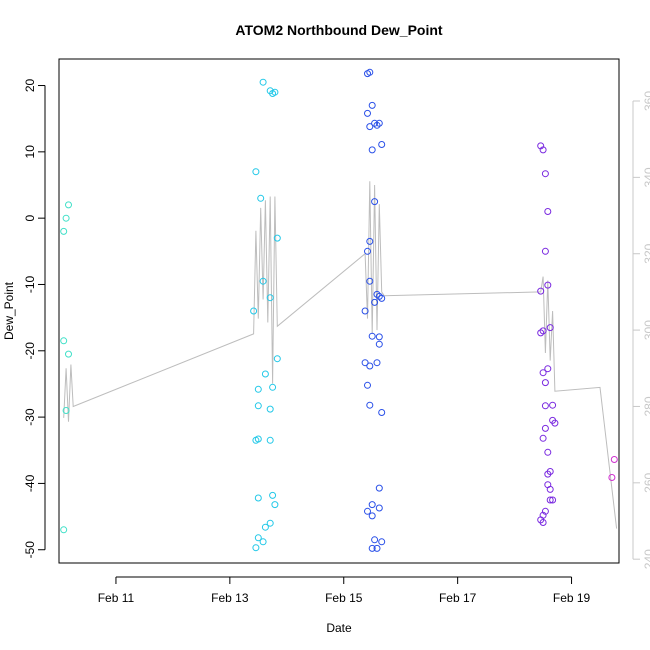 The width and height of the screenshot is (650, 650). I want to click on y-tick-label: 10, so click(30, 152).